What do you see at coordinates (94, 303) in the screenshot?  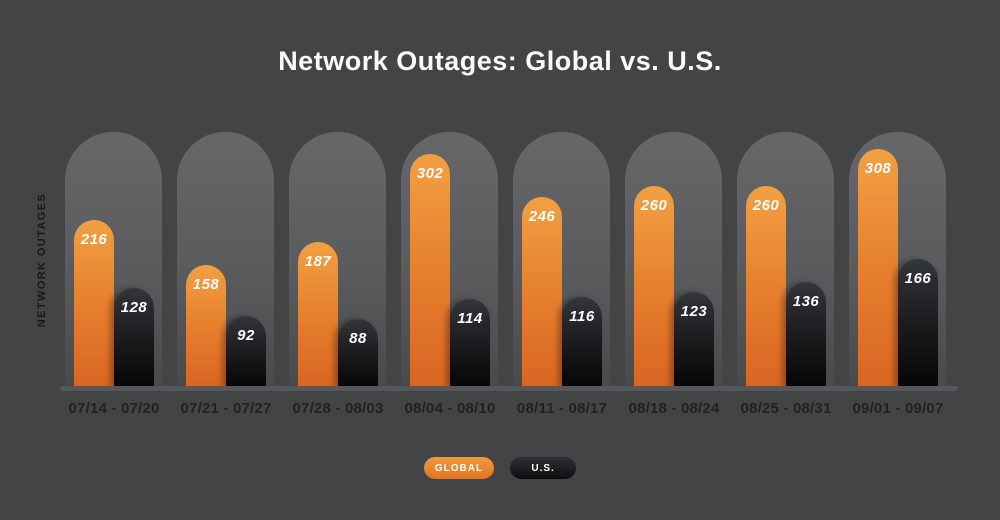 I see `bar-global: 216` at bounding box center [94, 303].